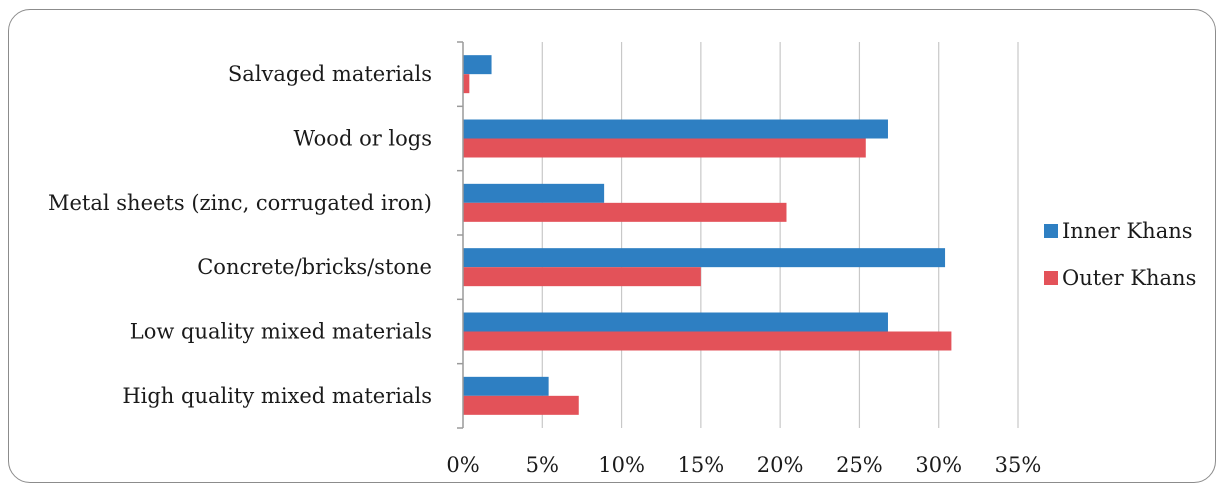  I want to click on x-tick-label: 25%, so click(859, 465).